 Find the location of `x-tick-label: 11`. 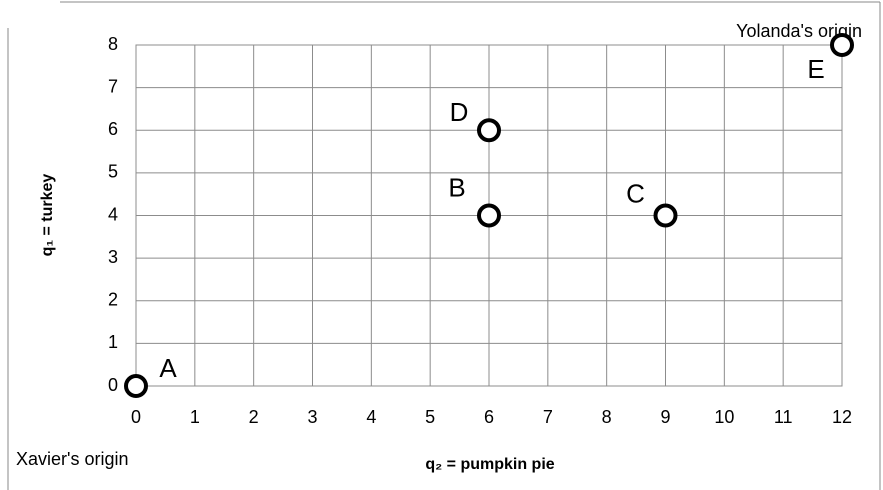

x-tick-label: 11 is located at coordinates (783, 417).